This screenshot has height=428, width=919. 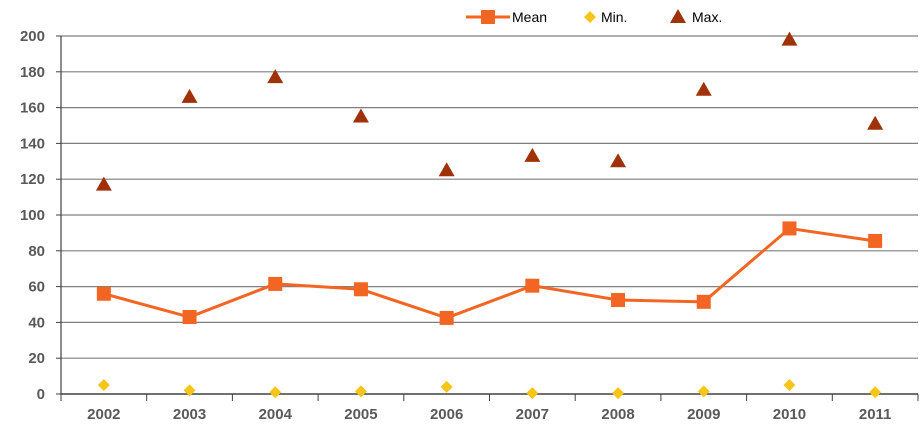 I want to click on y-tick-label: 100, so click(x=32, y=215).